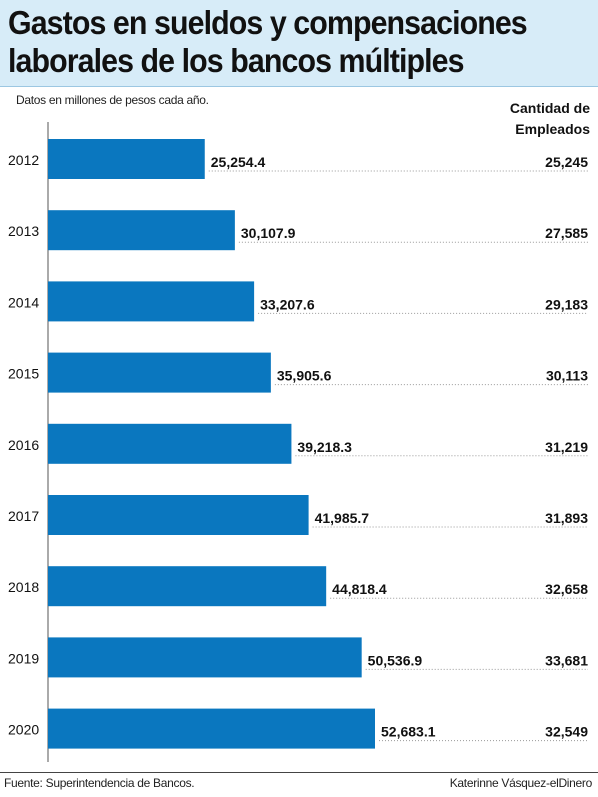 This screenshot has height=797, width=598. Describe the element at coordinates (268, 233) in the screenshot. I see `value-label-2013: 30,107.9` at that location.